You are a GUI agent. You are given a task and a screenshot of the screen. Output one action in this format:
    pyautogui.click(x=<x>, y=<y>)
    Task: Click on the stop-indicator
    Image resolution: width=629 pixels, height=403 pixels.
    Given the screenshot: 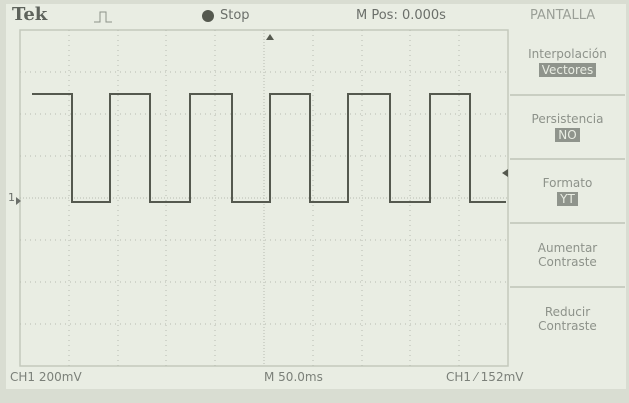 What is the action you would take?
    pyautogui.click(x=208, y=16)
    